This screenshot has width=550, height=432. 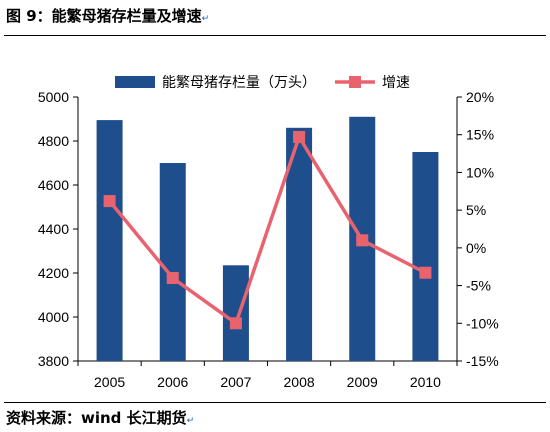 I want to click on left-tick-label: 4400, so click(x=53, y=229).